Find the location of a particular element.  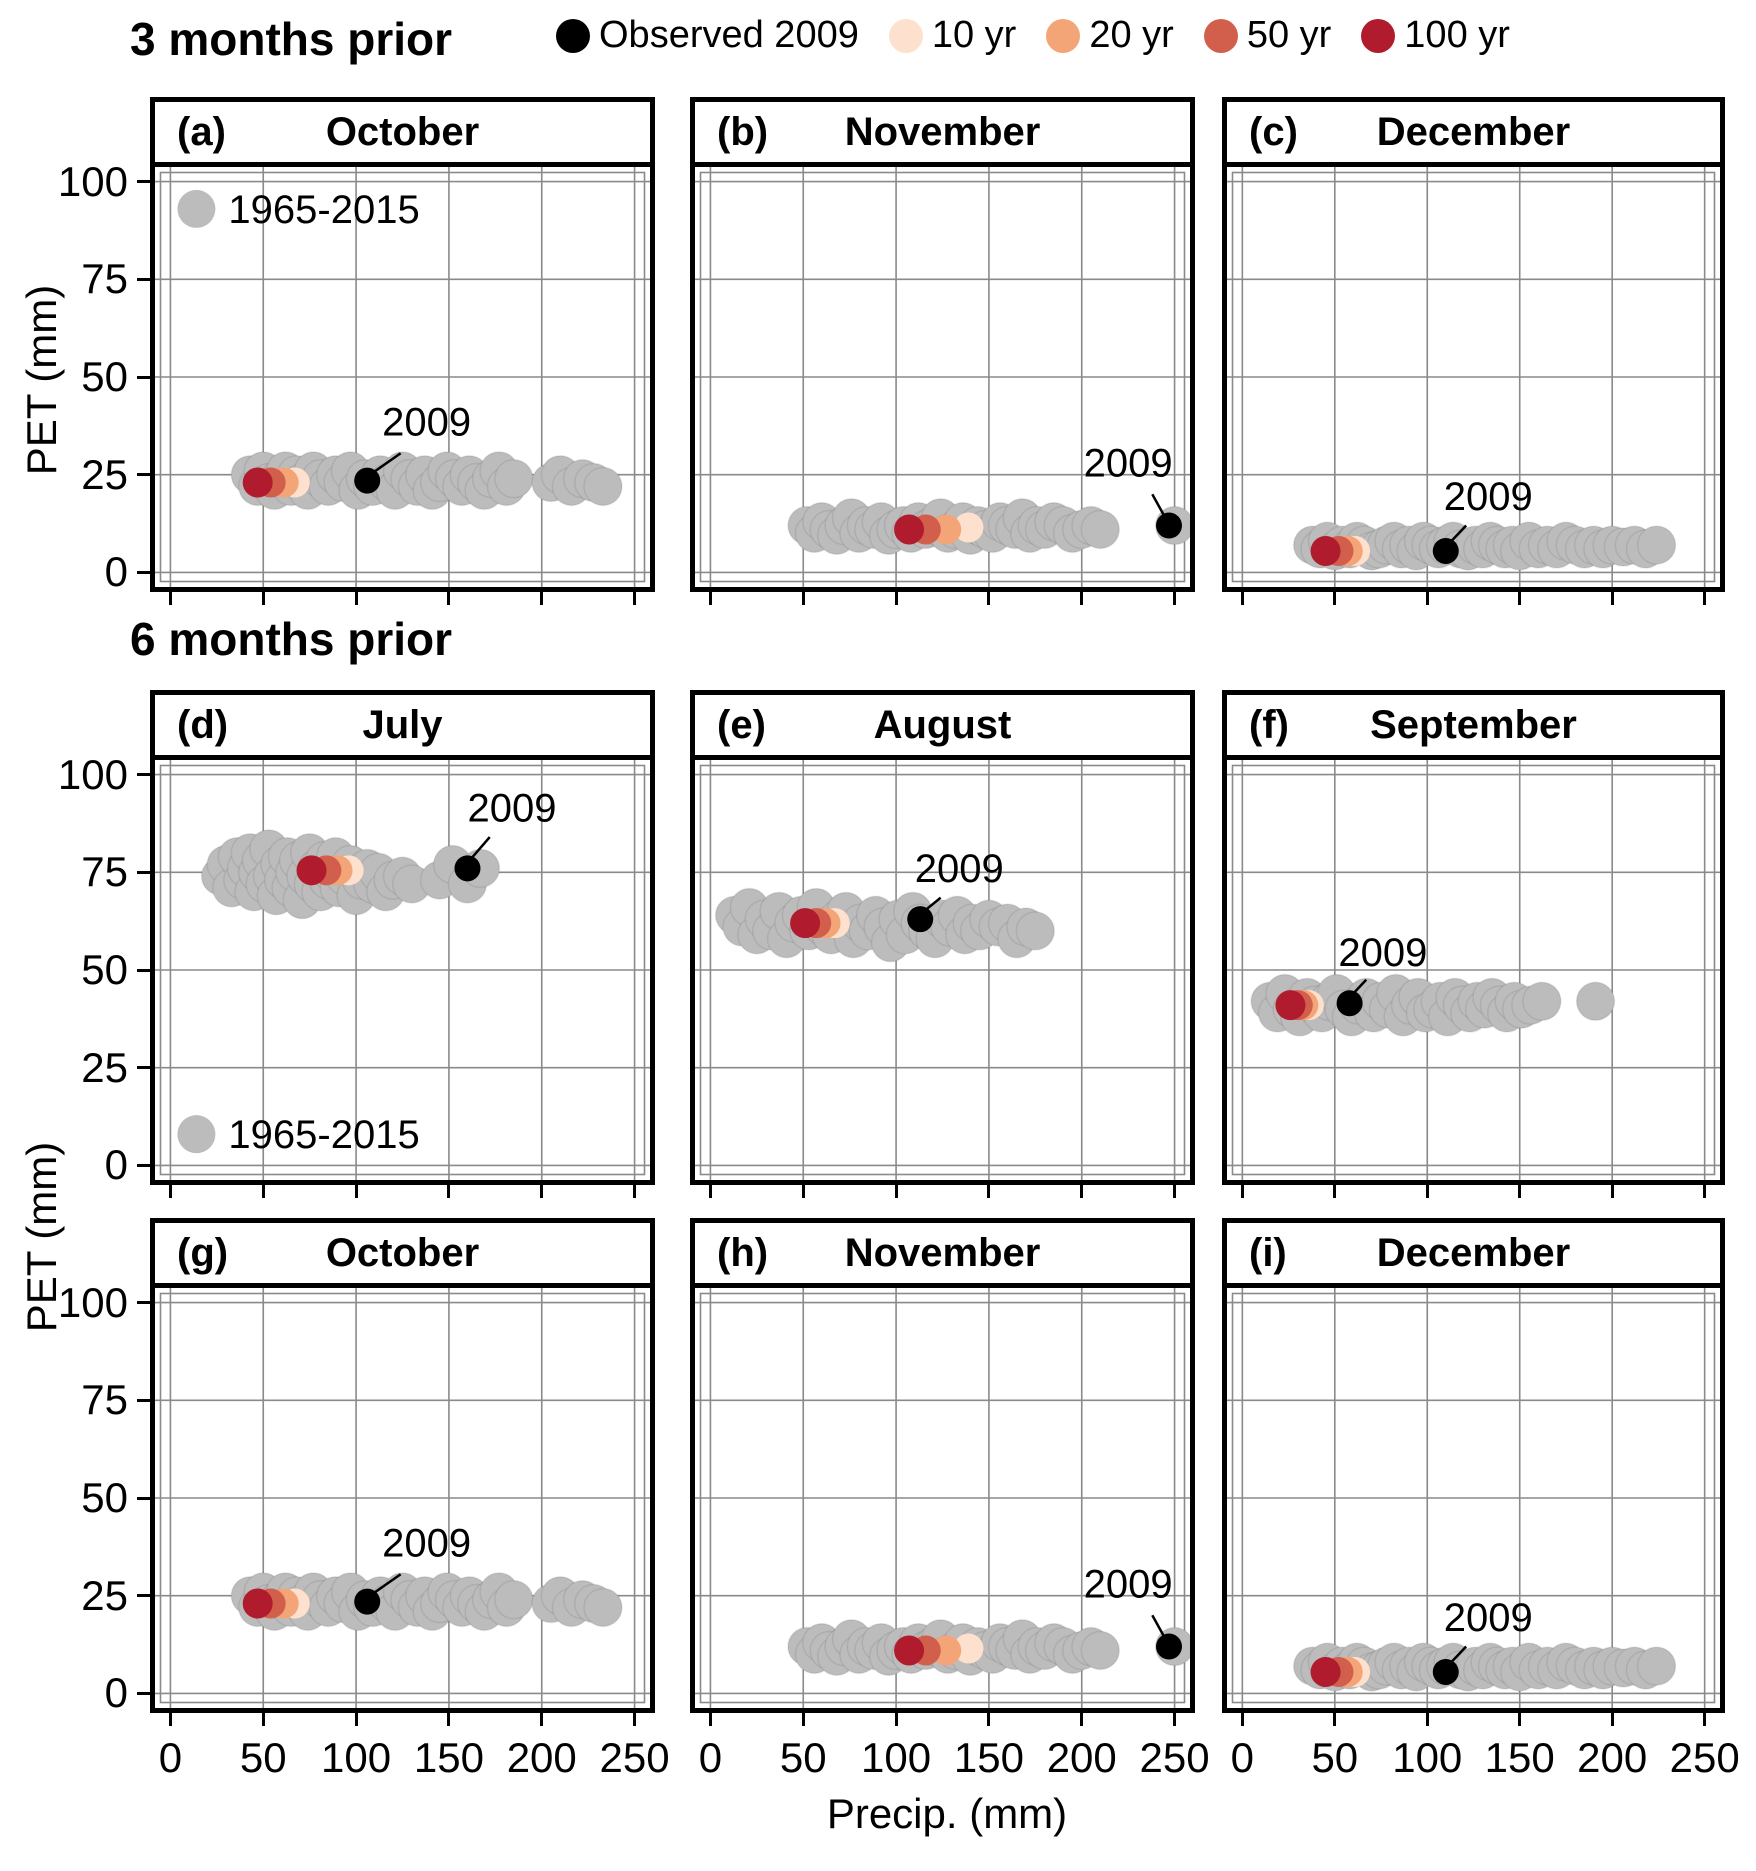

x-tick-label: 100 is located at coordinates (896, 1757).